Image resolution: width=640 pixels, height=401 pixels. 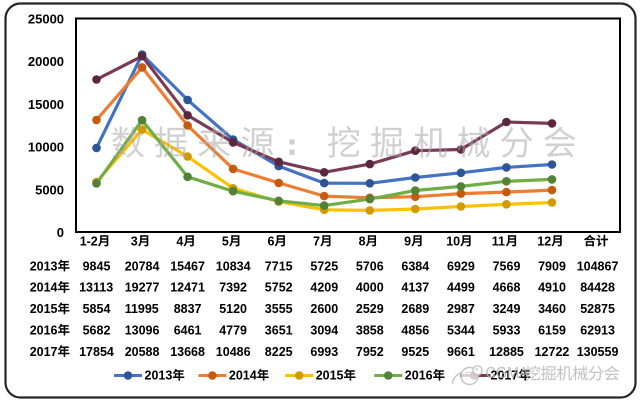 I want to click on svg-text: 10000, so click(x=46, y=147).